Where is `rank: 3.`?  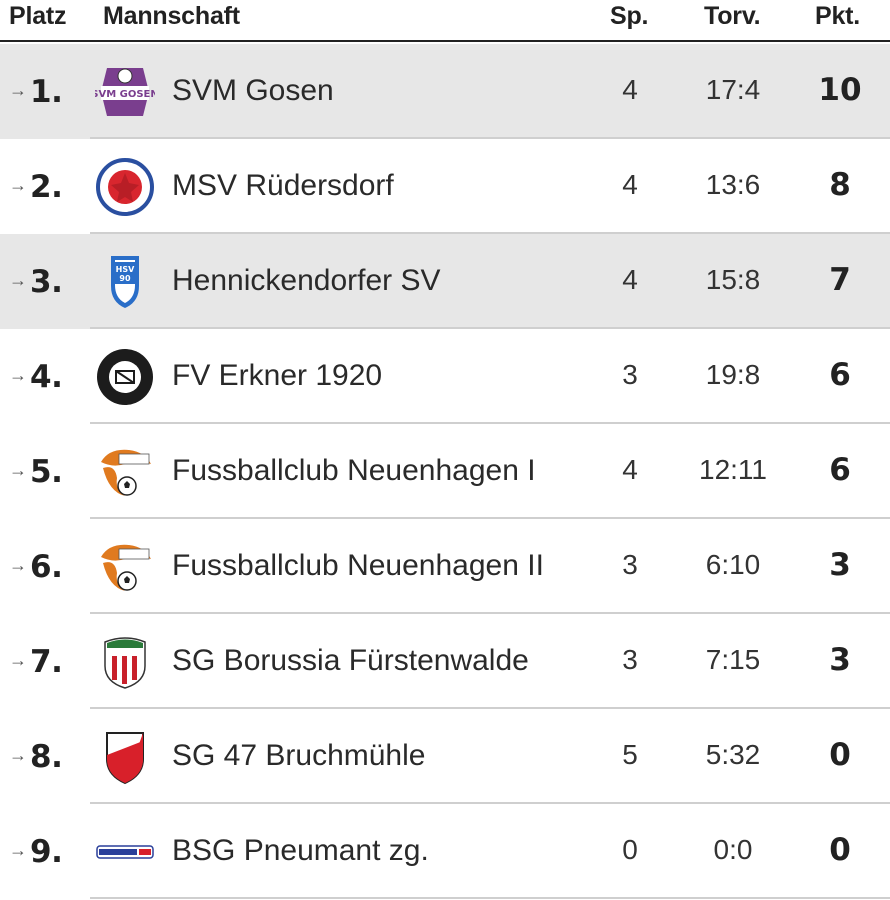 rank: 3. is located at coordinates (46, 282).